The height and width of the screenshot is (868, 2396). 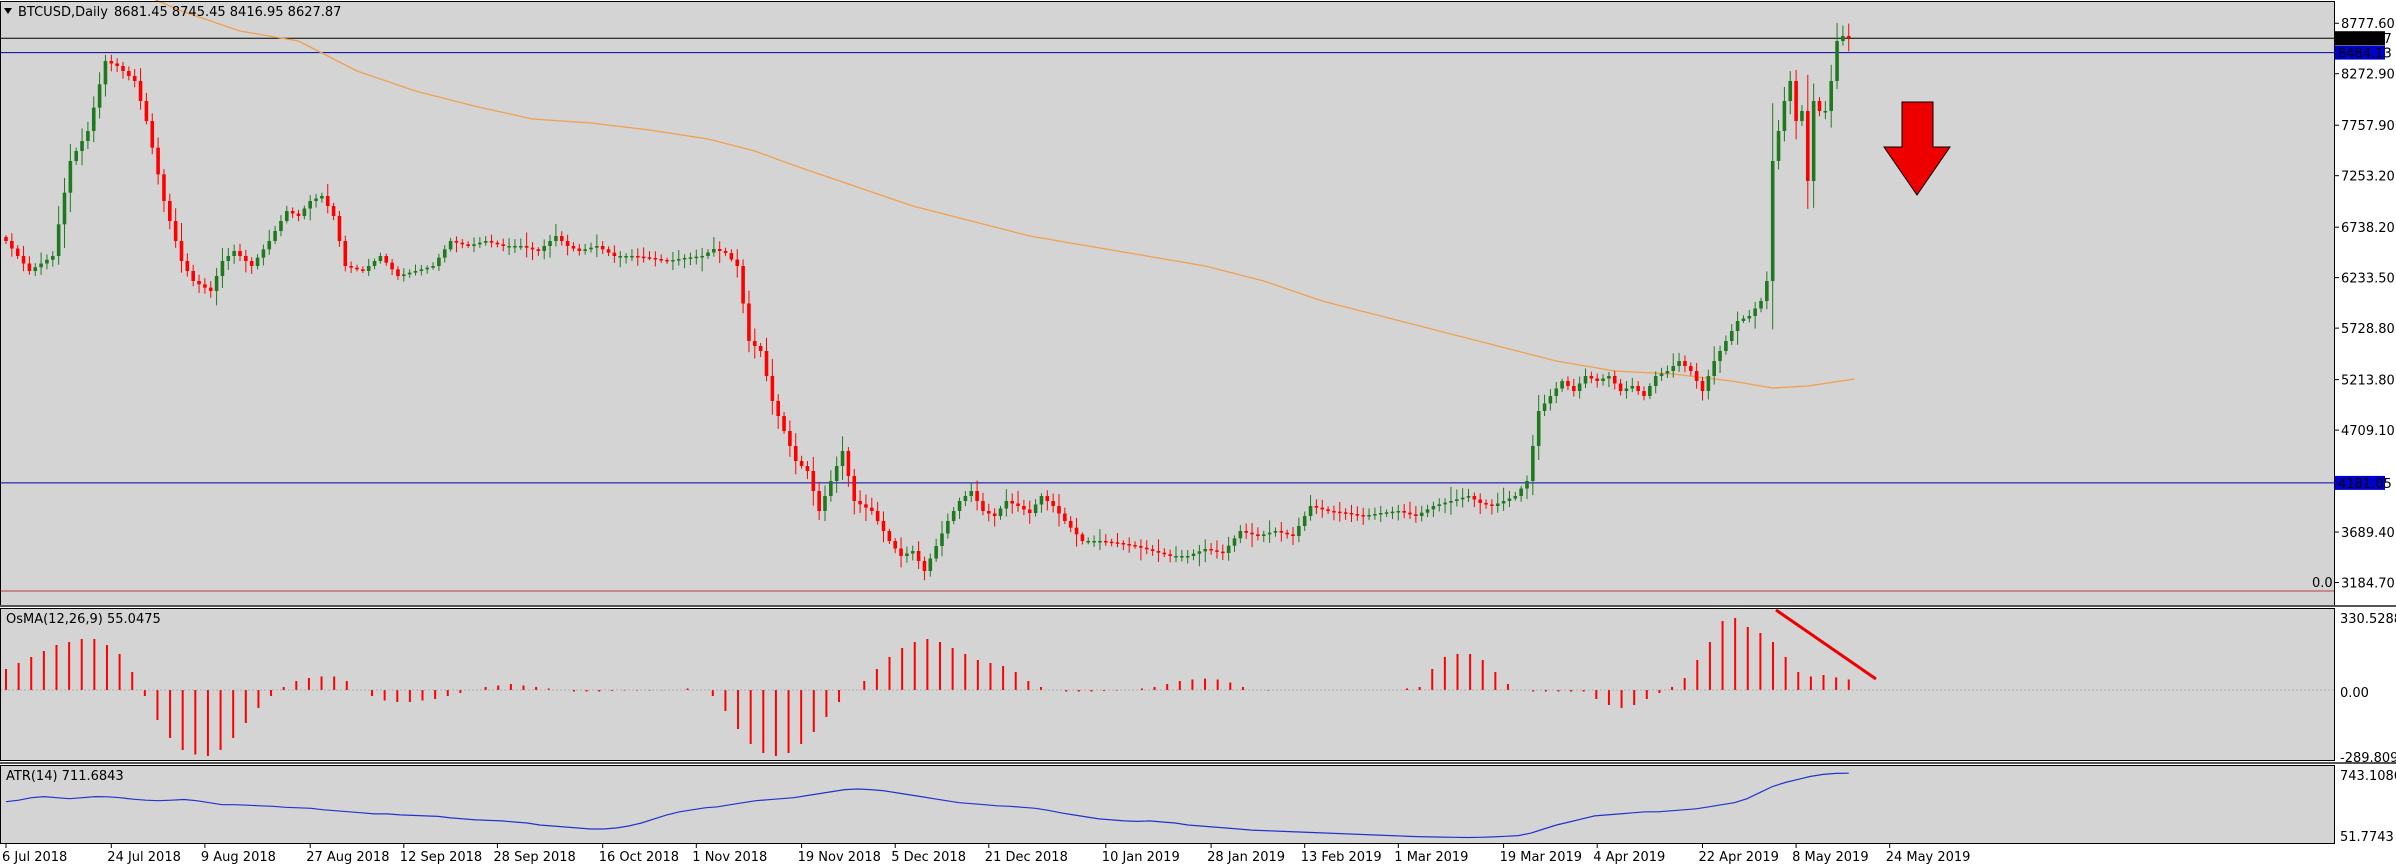 I want to click on x-tick-label: 5 Dec 2018, so click(x=928, y=857).